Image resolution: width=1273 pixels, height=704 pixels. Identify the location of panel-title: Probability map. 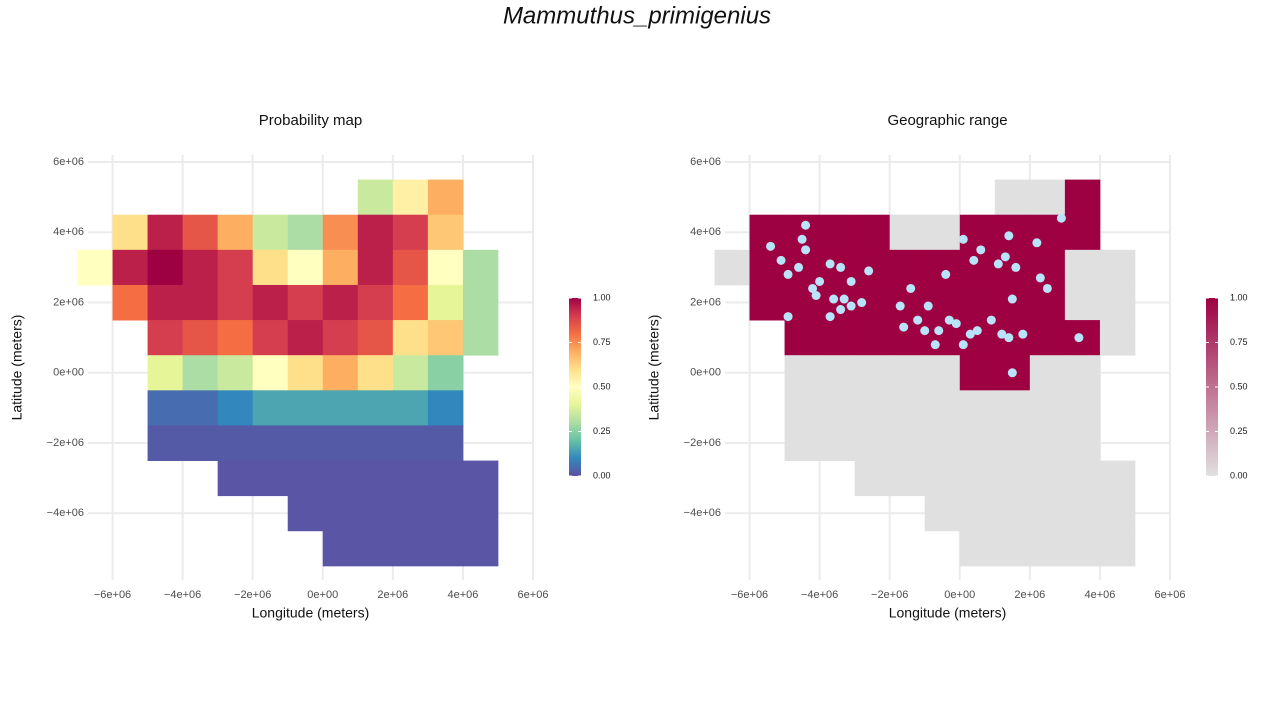
(310, 120).